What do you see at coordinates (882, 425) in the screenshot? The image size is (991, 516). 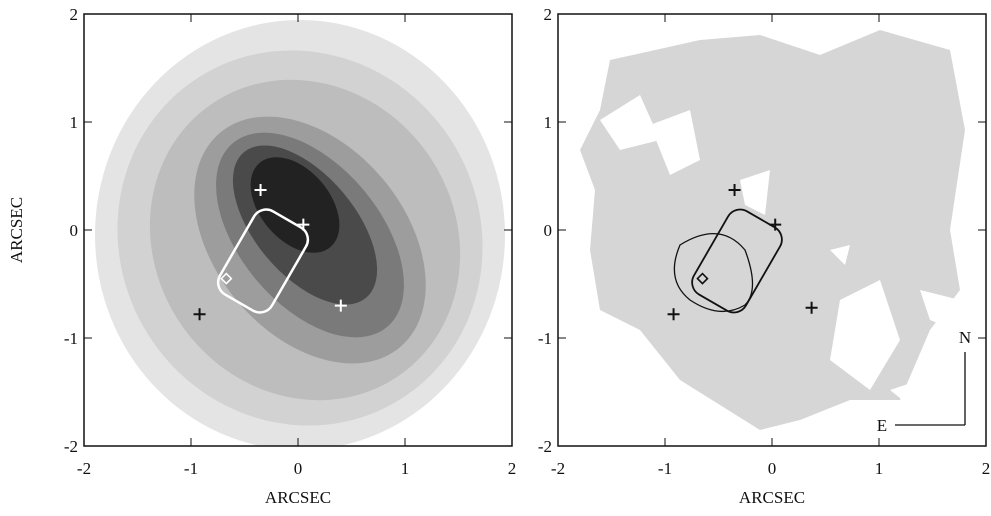 I see `compass-east: E` at bounding box center [882, 425].